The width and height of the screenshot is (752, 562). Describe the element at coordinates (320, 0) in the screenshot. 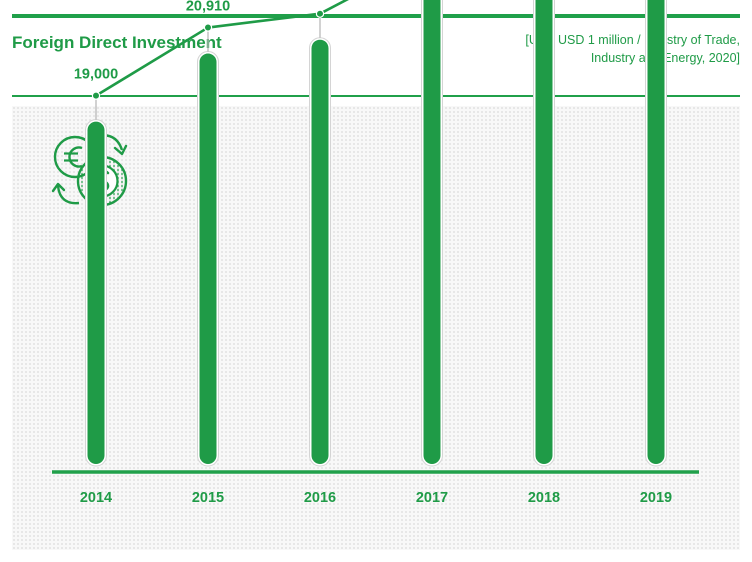

I see `value-label-2016: 21,299` at that location.